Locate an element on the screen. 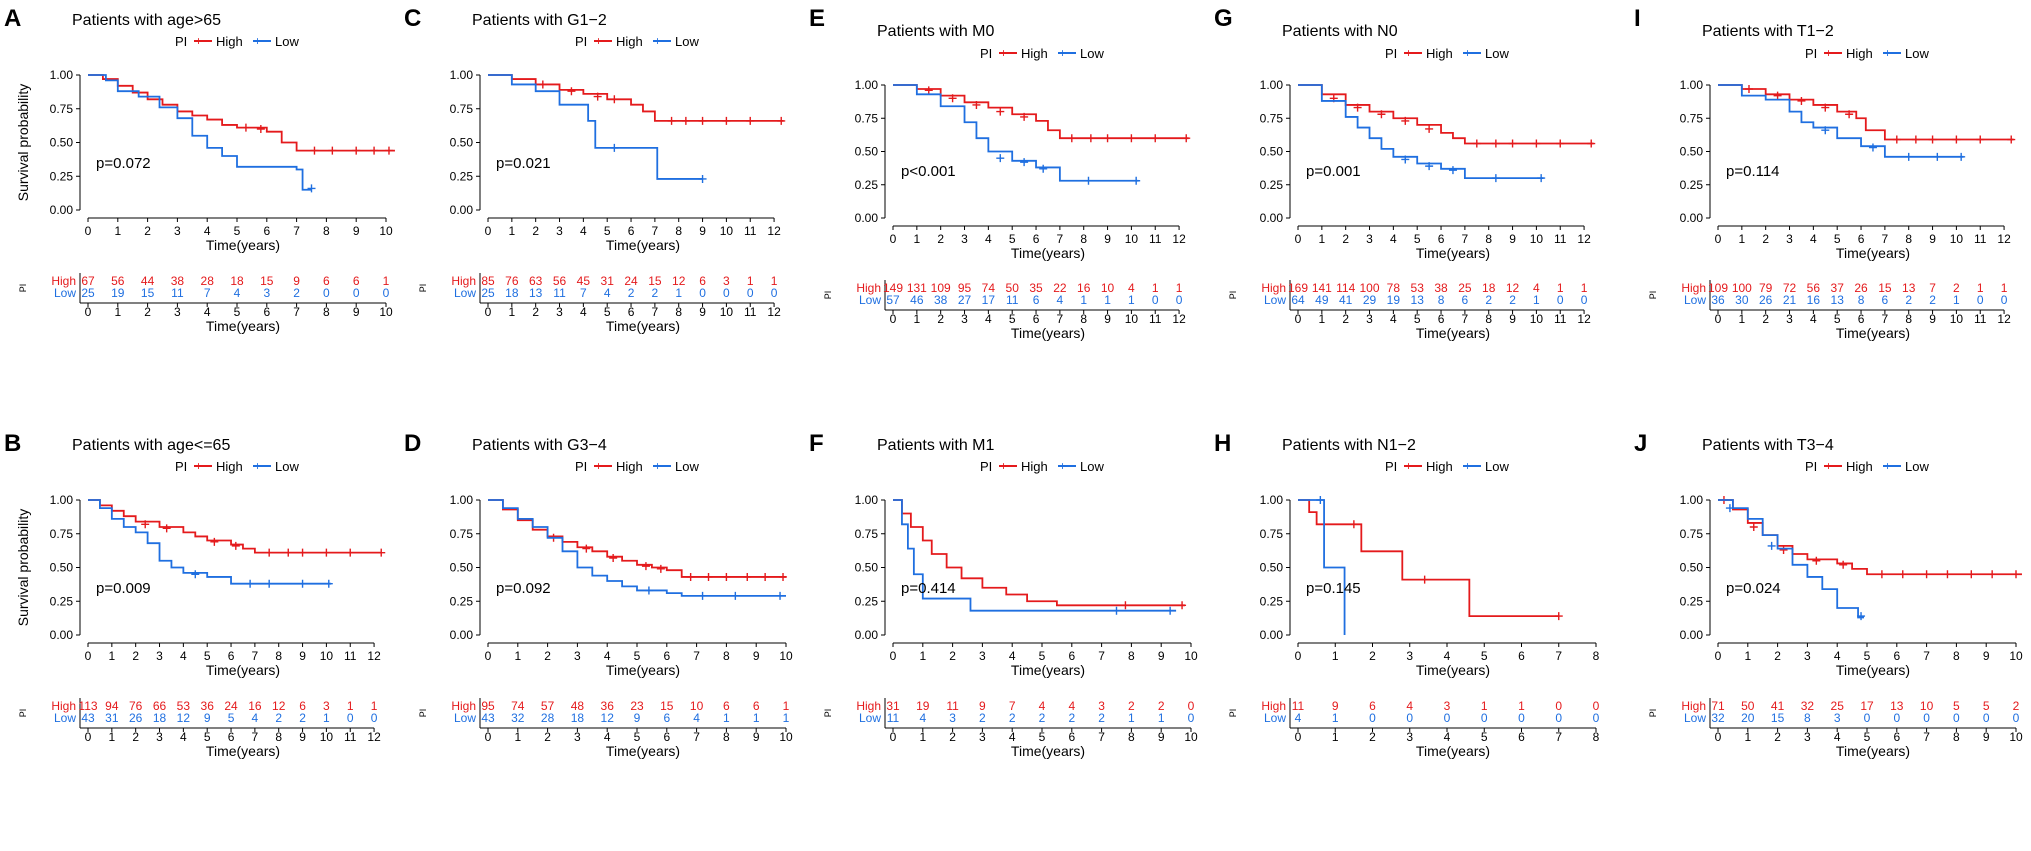 This screenshot has height=851, width=2031. risk-count-high: 0 is located at coordinates (1191, 706).